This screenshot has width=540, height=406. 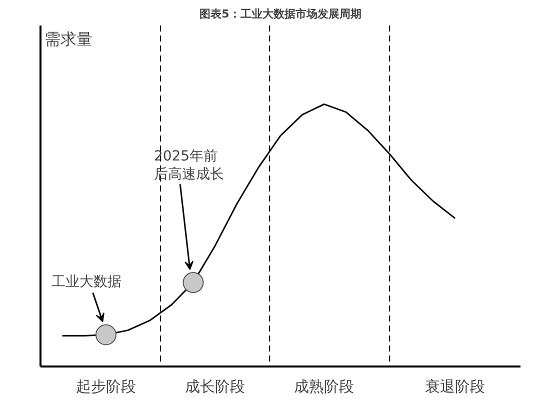 I want to click on annotation: 工业大数据, so click(x=86, y=282).